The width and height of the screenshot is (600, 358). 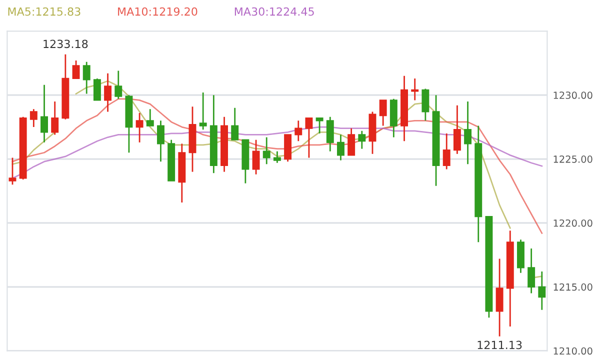 I want to click on y-tick-label: 1215.00, so click(x=573, y=287).